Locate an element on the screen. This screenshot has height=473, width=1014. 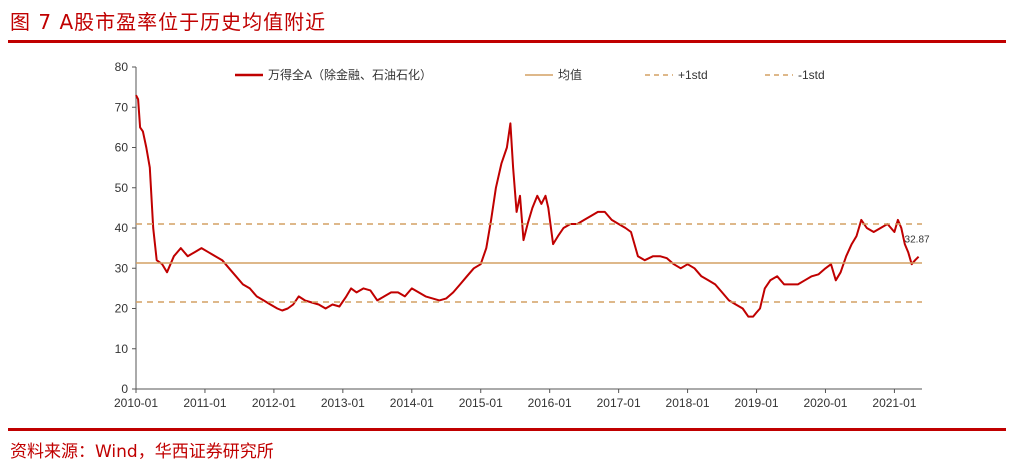
footer-divider is located at coordinates (507, 429).